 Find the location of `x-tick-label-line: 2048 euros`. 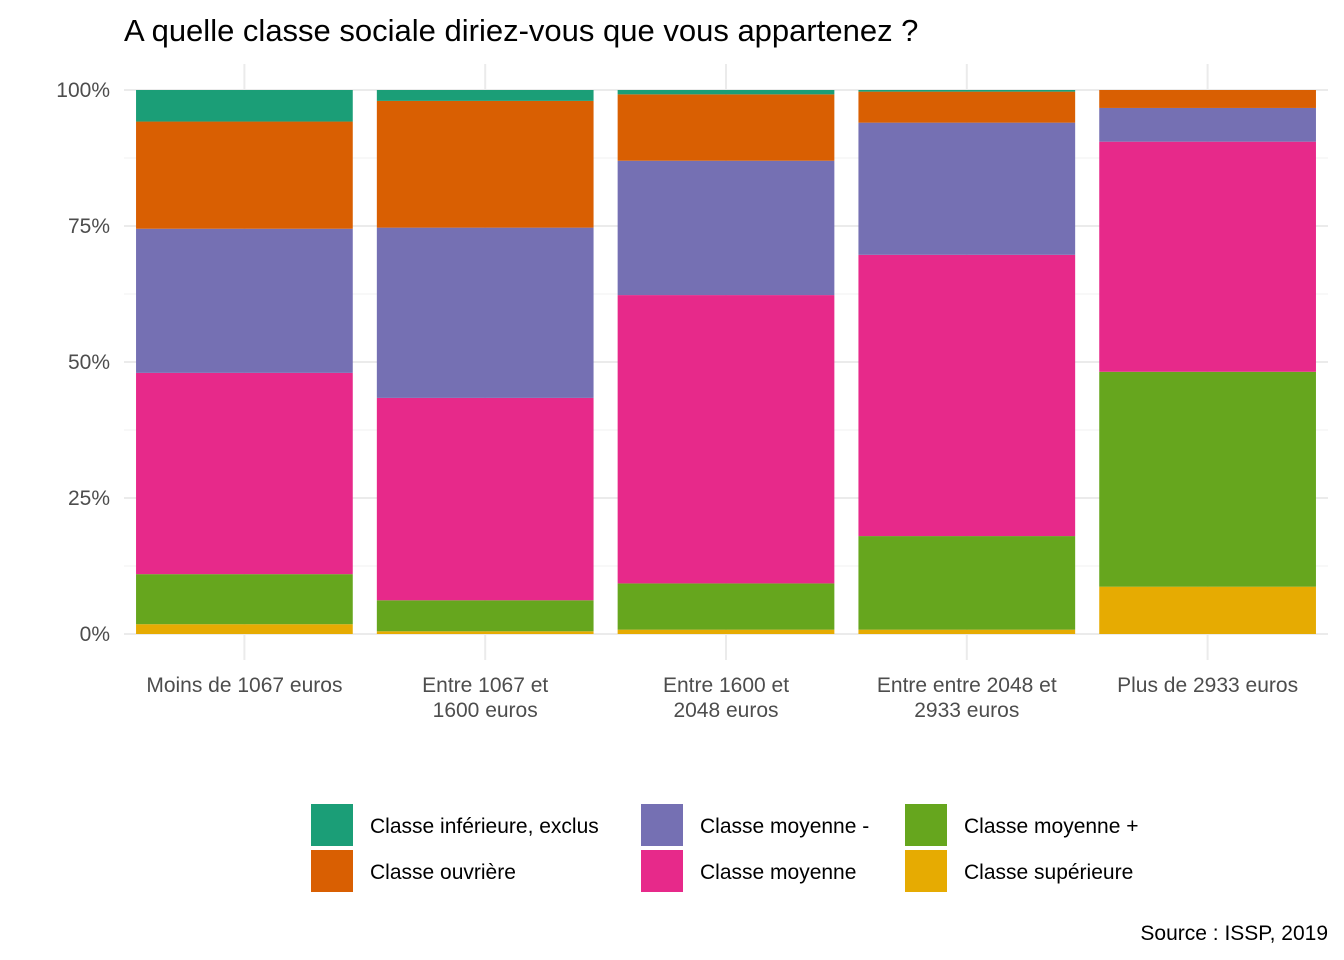

x-tick-label-line: 2048 euros is located at coordinates (725, 710).